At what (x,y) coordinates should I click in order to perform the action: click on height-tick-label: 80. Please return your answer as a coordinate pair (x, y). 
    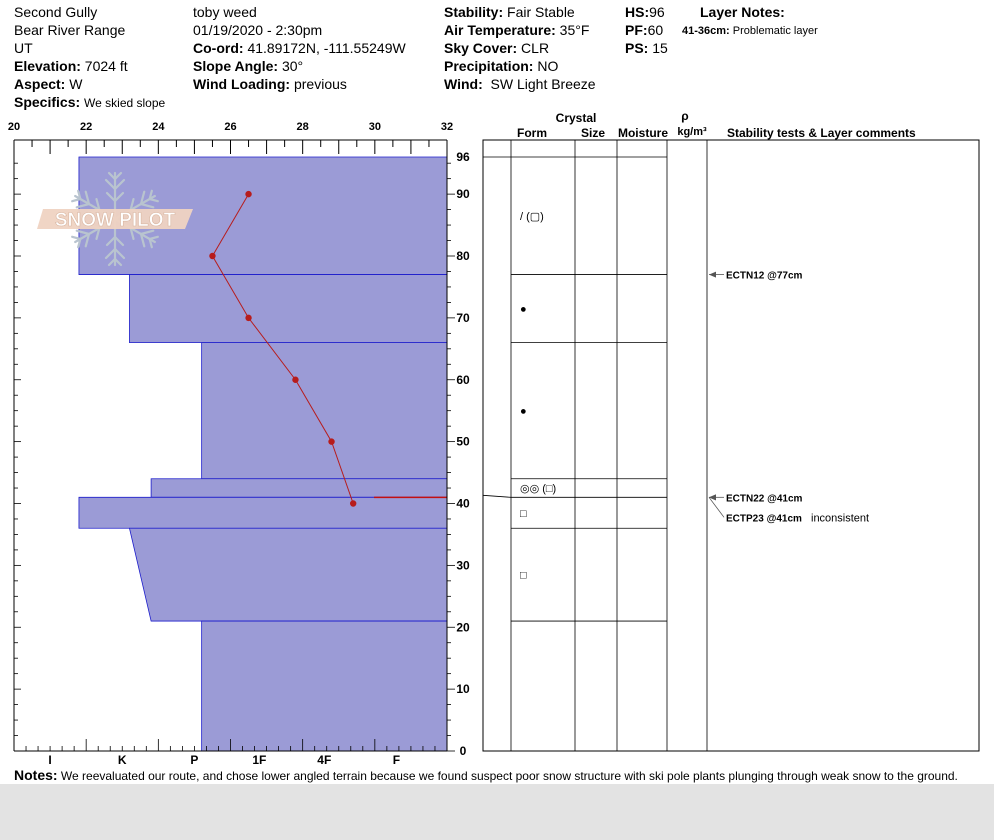
    Looking at the image, I should click on (463, 256).